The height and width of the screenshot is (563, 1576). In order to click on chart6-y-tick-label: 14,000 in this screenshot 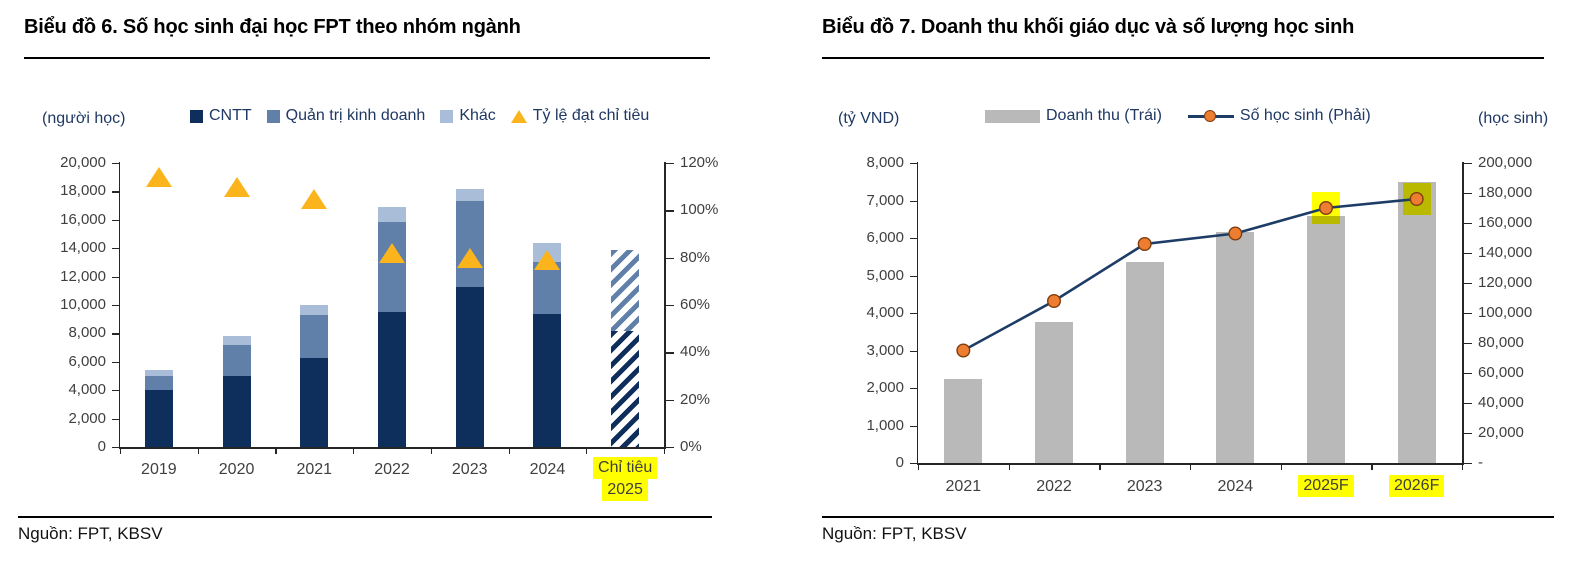, I will do `click(83, 248)`.